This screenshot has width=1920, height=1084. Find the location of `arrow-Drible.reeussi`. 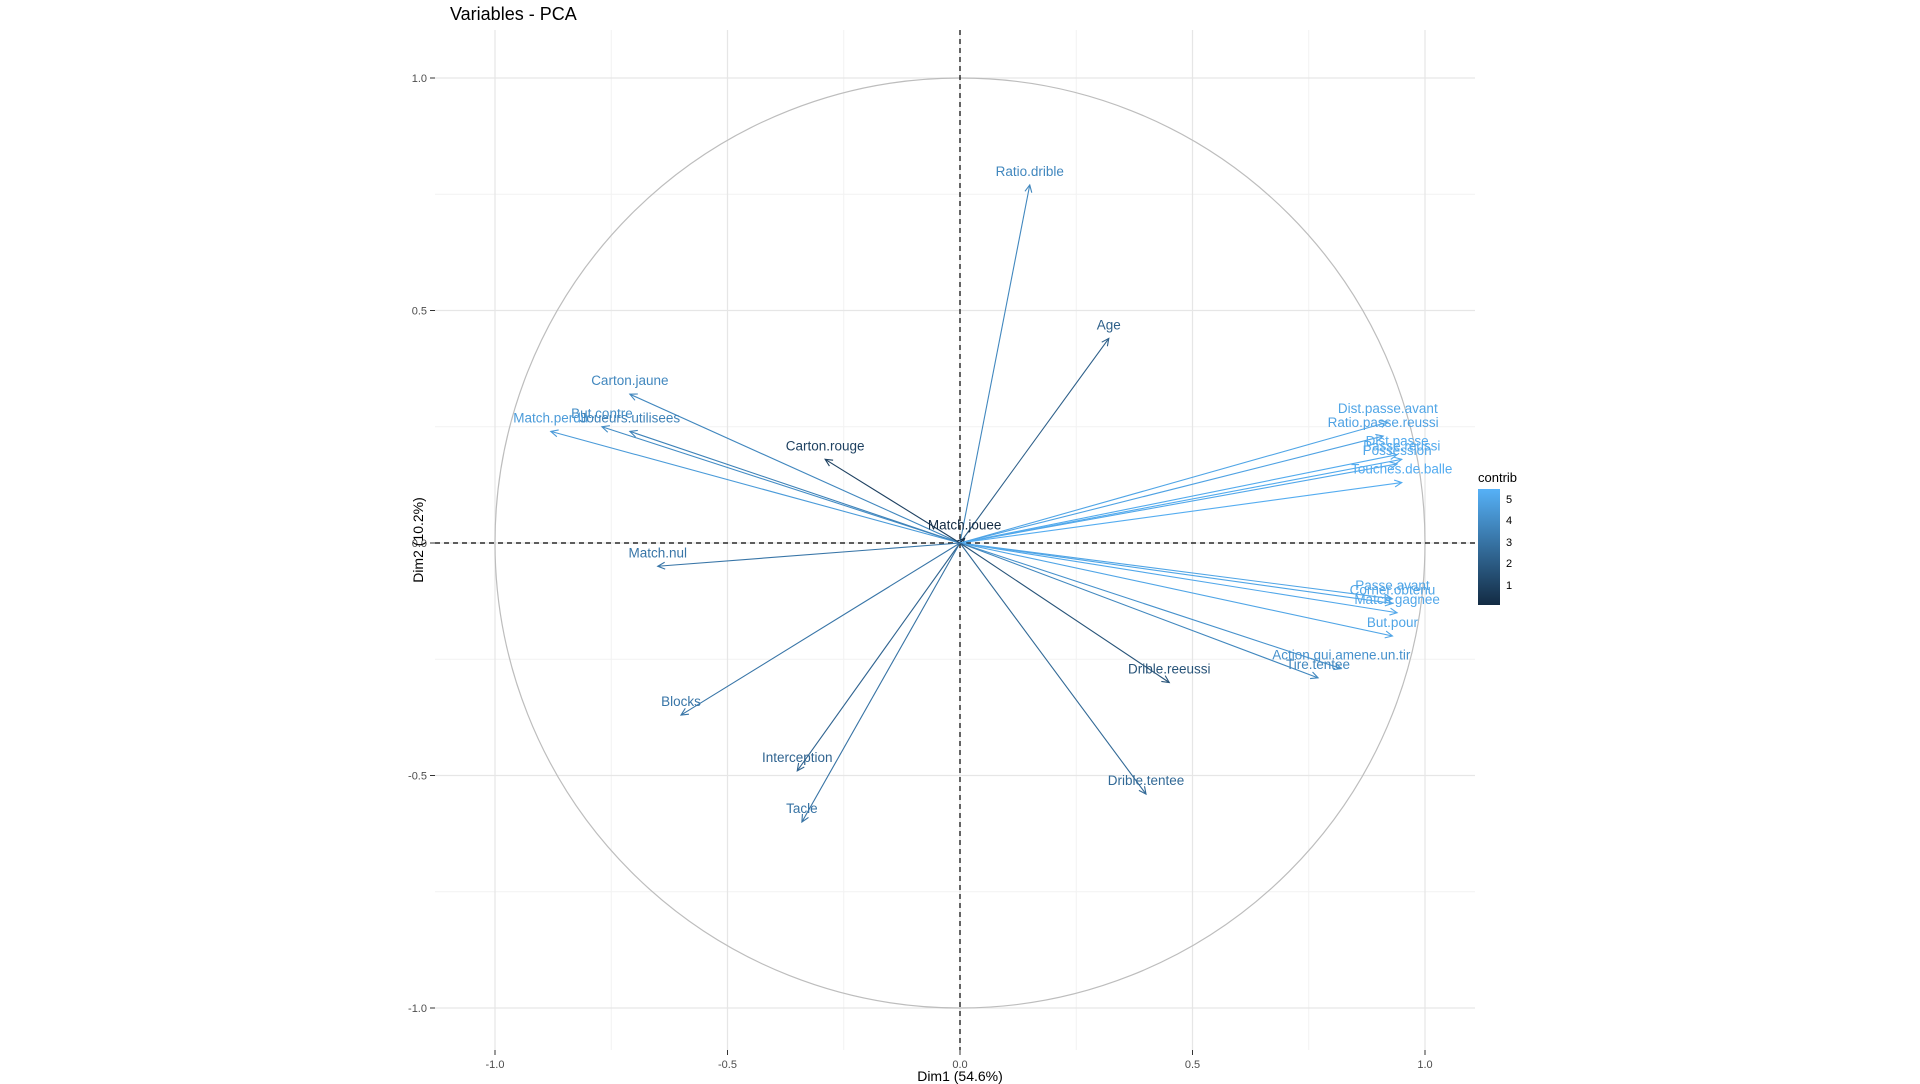

arrow-Drible.reeussi is located at coordinates (1064, 612).